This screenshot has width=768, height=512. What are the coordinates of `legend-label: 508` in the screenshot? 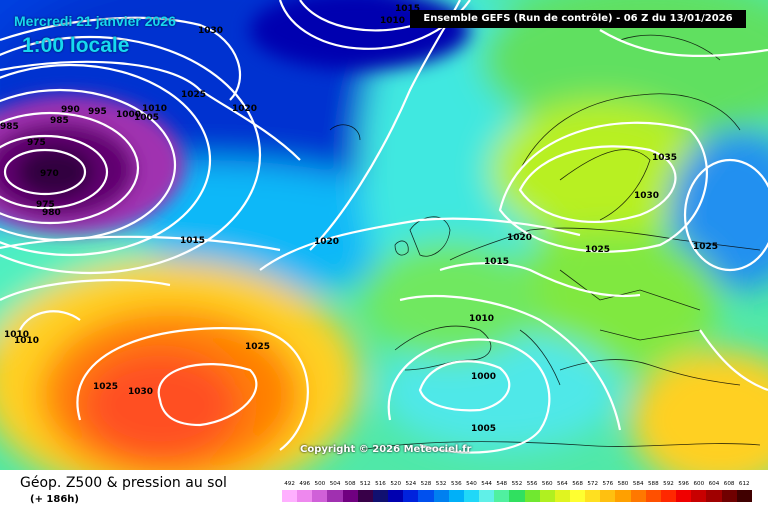 It's located at (350, 484).